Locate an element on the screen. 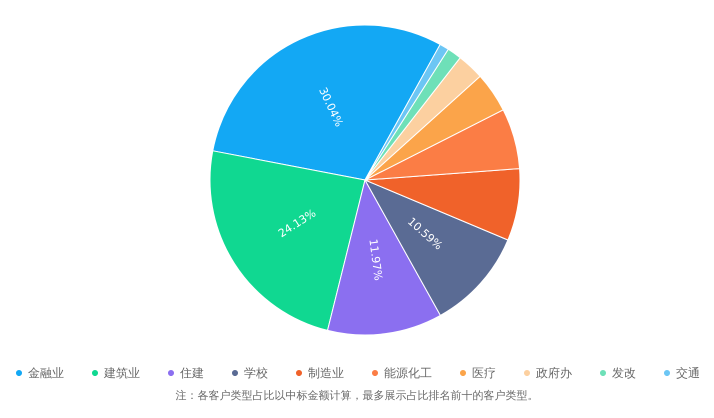 The width and height of the screenshot is (714, 418). data-label: 11.97% is located at coordinates (375, 260).